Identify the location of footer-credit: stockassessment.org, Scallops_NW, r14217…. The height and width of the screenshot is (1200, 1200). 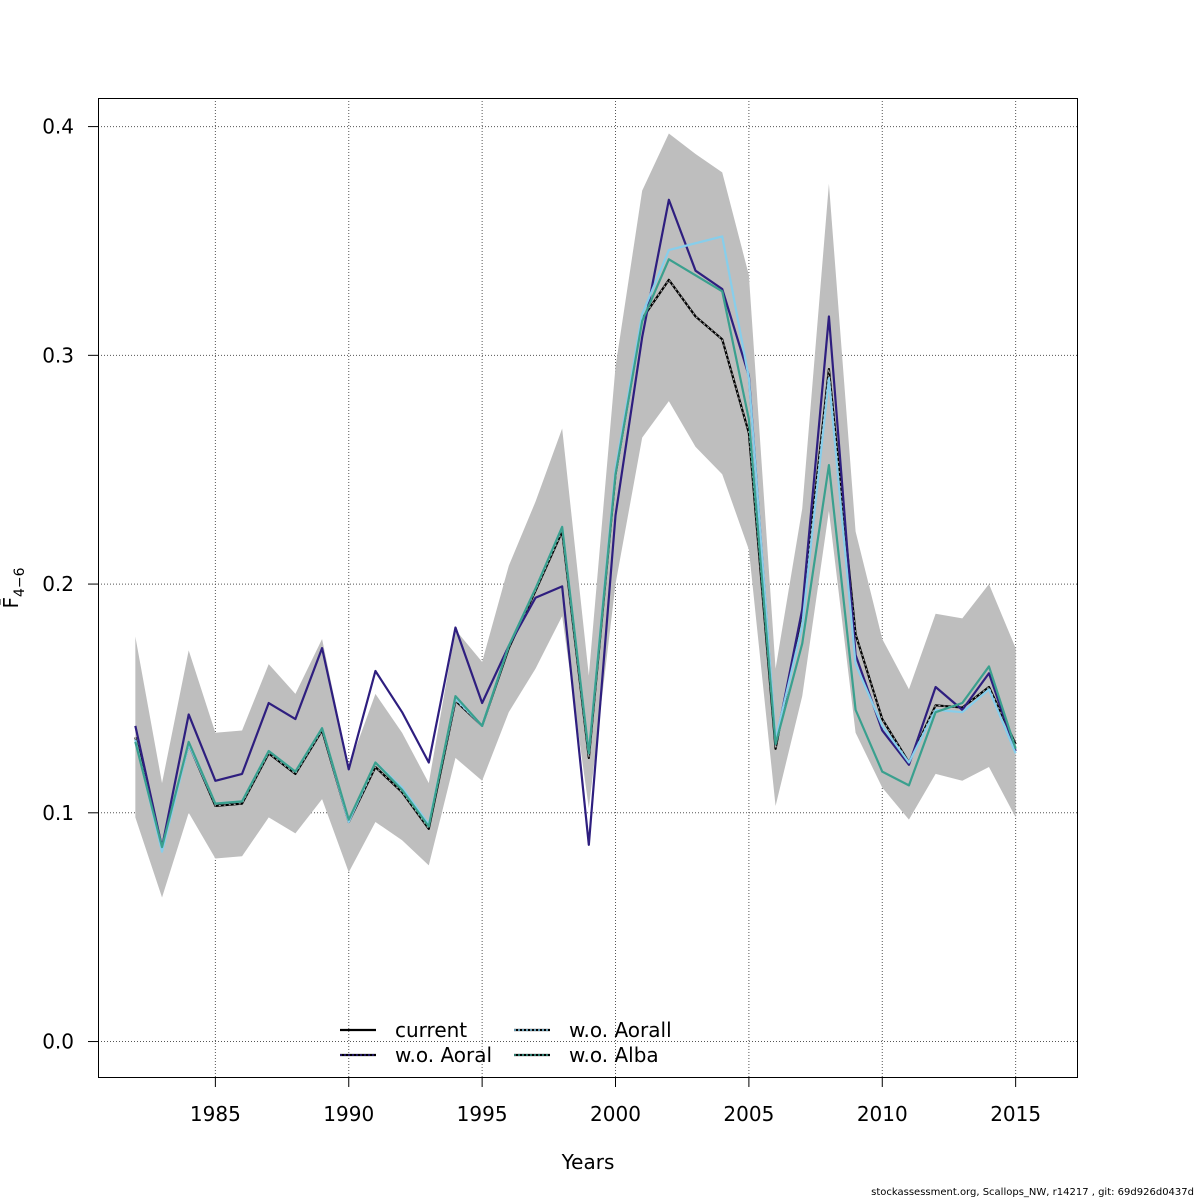
(1032, 1192).